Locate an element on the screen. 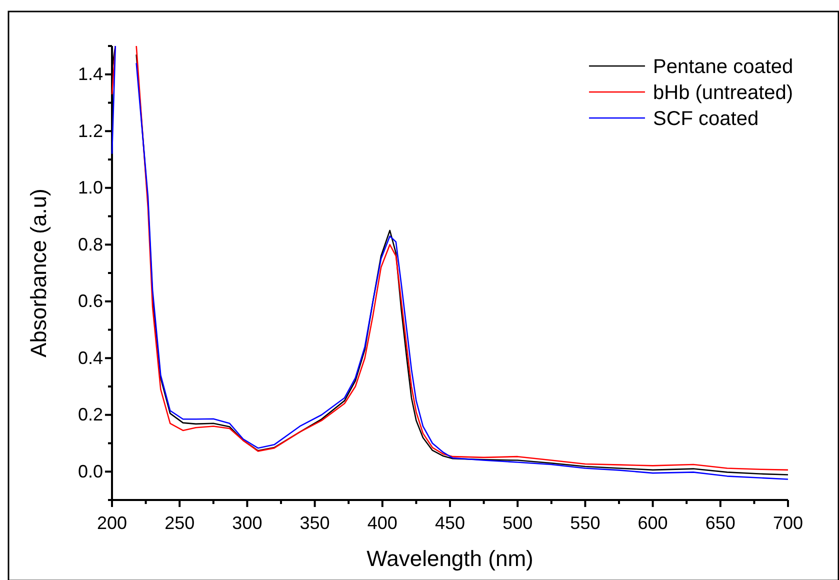 This screenshot has width=839, height=580. y-tick-label: 1.0 is located at coordinates (90, 188).